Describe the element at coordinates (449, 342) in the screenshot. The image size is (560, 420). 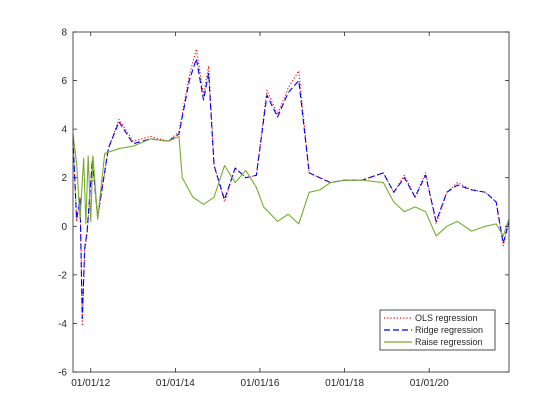
I see `legend-label-raise: Raise regression` at that location.